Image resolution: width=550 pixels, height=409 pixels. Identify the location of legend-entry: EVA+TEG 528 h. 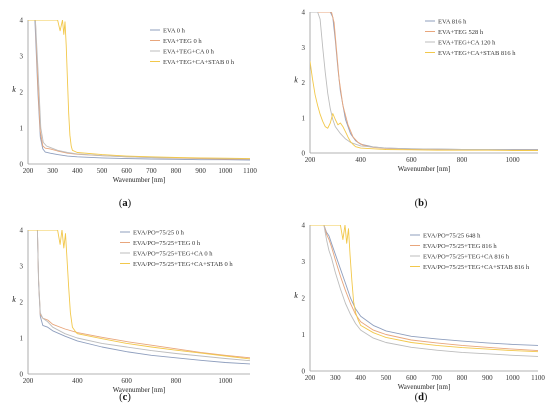
(461, 32).